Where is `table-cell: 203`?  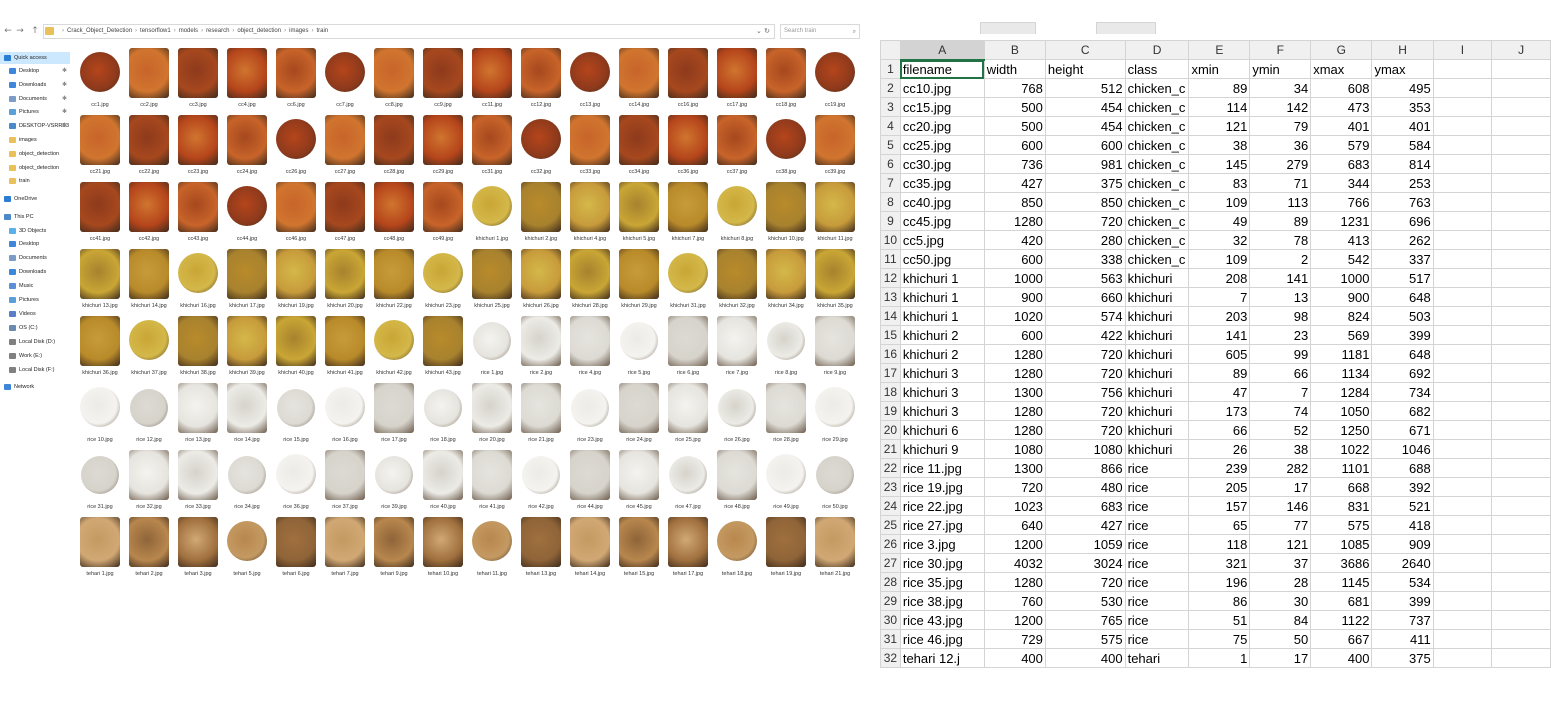
table-cell: 203 is located at coordinates (1219, 316).